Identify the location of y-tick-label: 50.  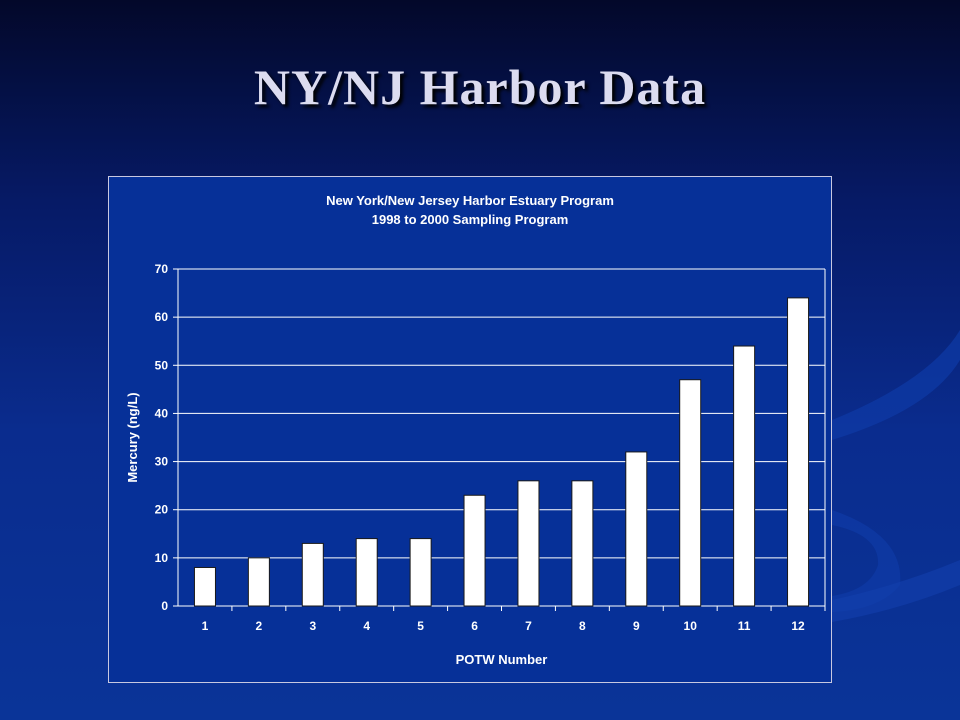
(162, 365).